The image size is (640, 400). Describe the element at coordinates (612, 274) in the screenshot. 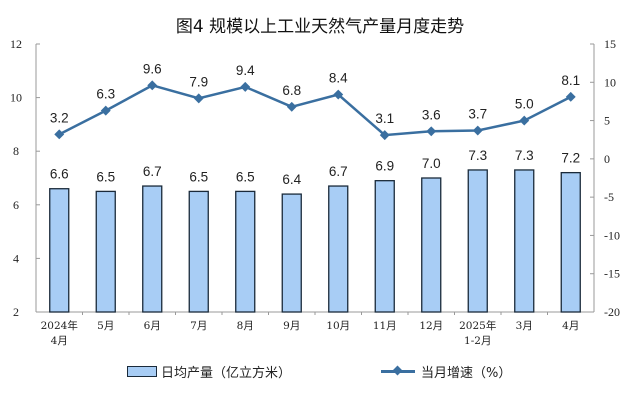

I see `right-tick-label: -15` at that location.